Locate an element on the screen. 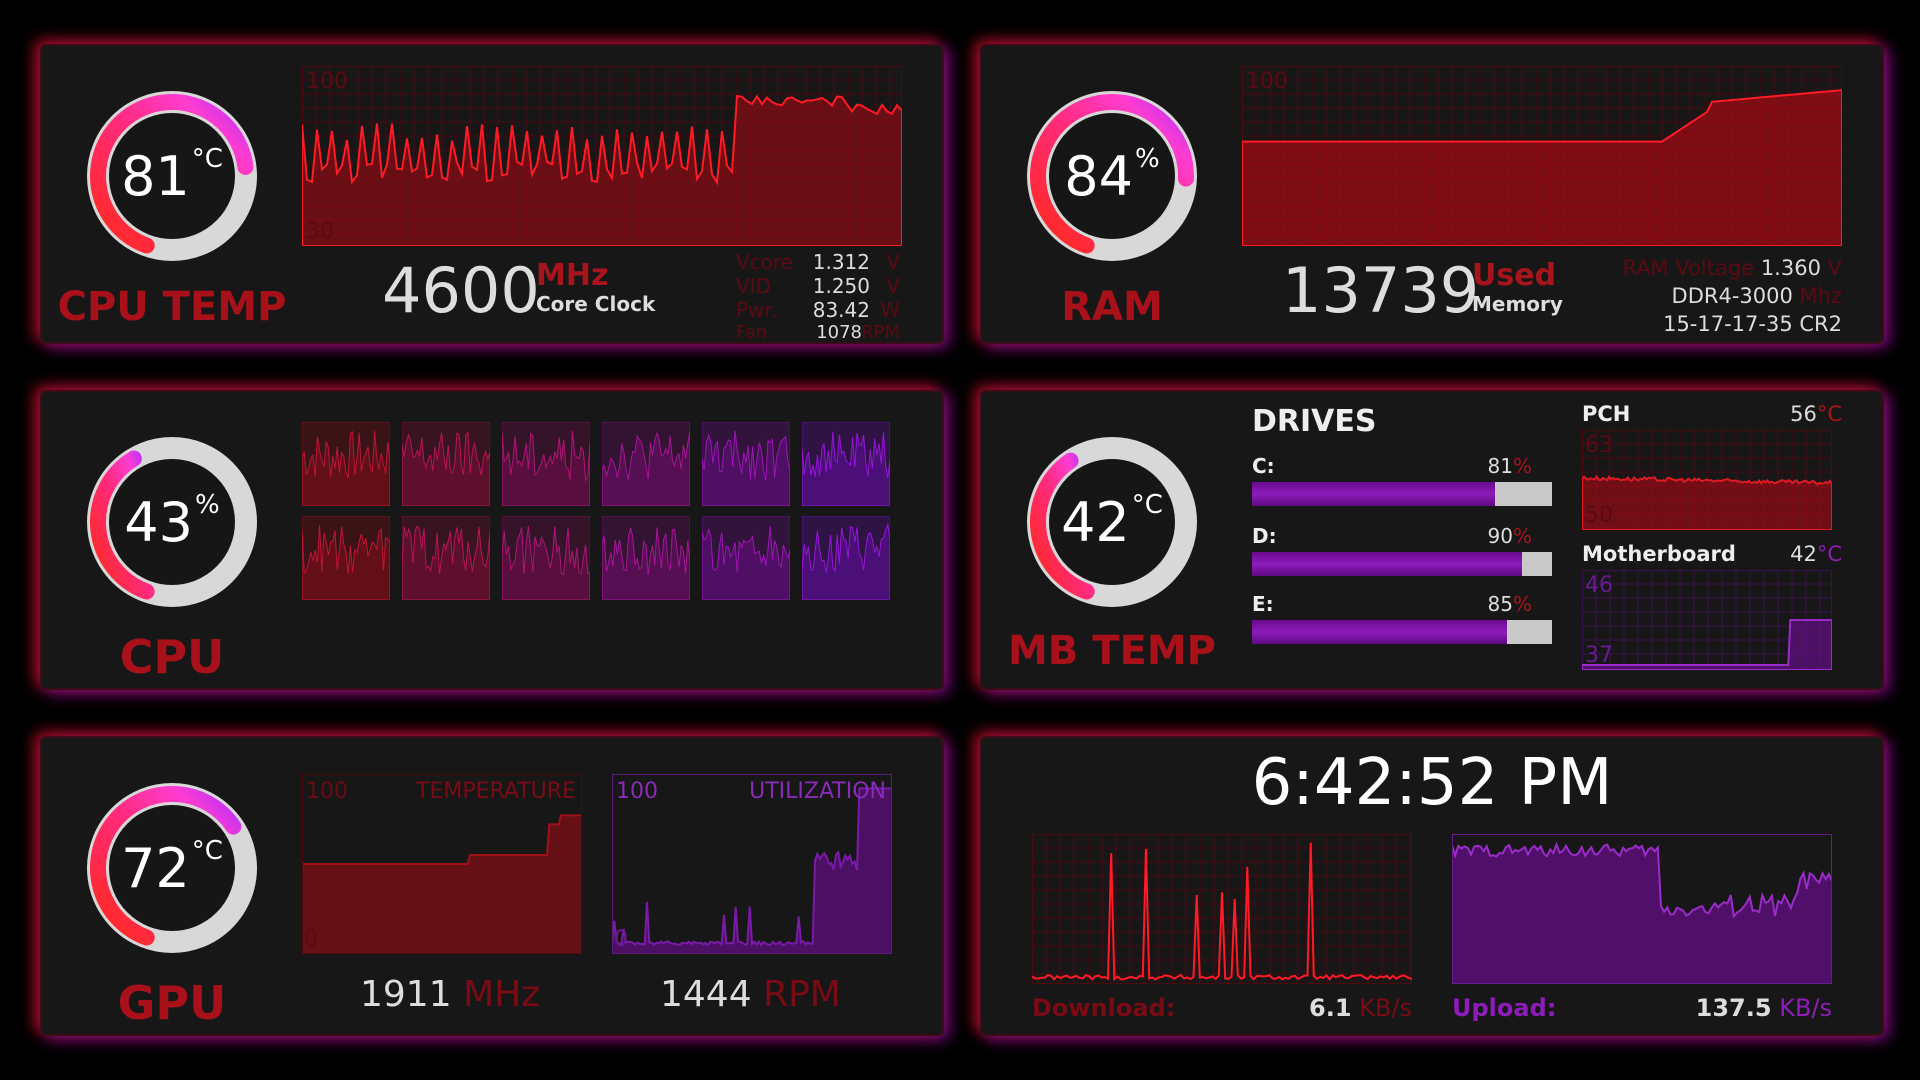 This screenshot has width=1920, height=1080. upload-label: Upload: is located at coordinates (1504, 1008).